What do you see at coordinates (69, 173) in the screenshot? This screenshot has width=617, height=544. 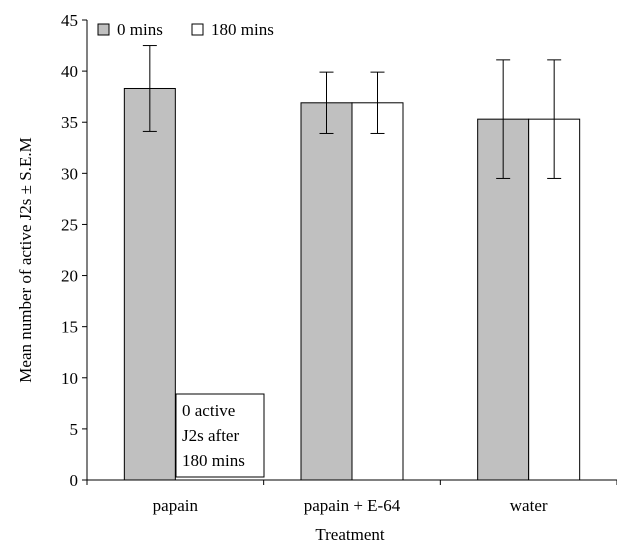 I see `y-tick-label-30: 30` at bounding box center [69, 173].